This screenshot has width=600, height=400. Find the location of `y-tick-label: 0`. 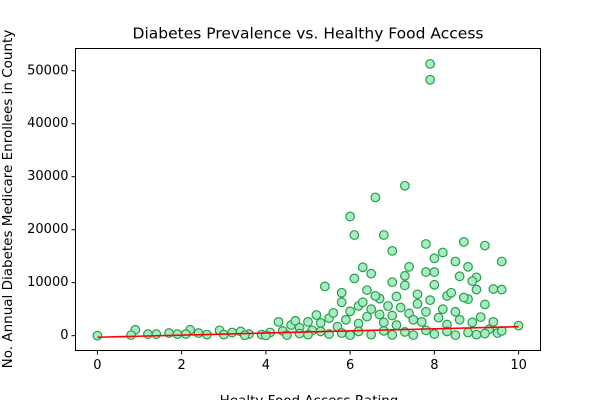

y-tick-label: 0 is located at coordinates (64, 335).